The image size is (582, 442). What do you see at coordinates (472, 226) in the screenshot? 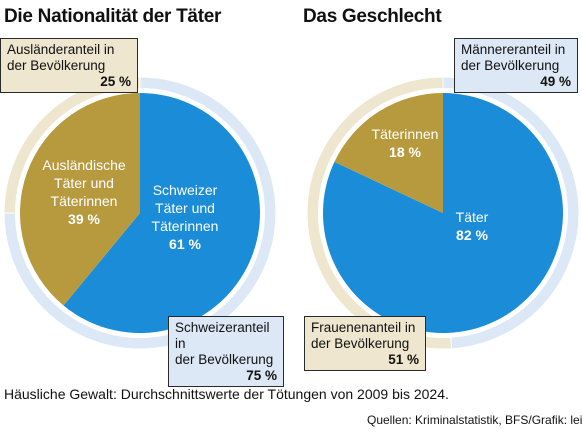
I see `slice-label: Täter 82 %` at bounding box center [472, 226].